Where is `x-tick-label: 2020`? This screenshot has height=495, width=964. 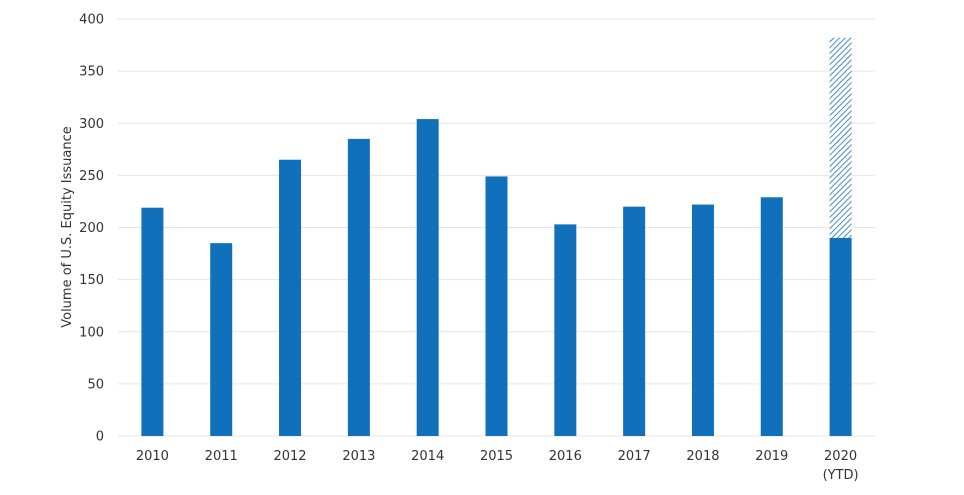
x-tick-label: 2020 is located at coordinates (840, 456).